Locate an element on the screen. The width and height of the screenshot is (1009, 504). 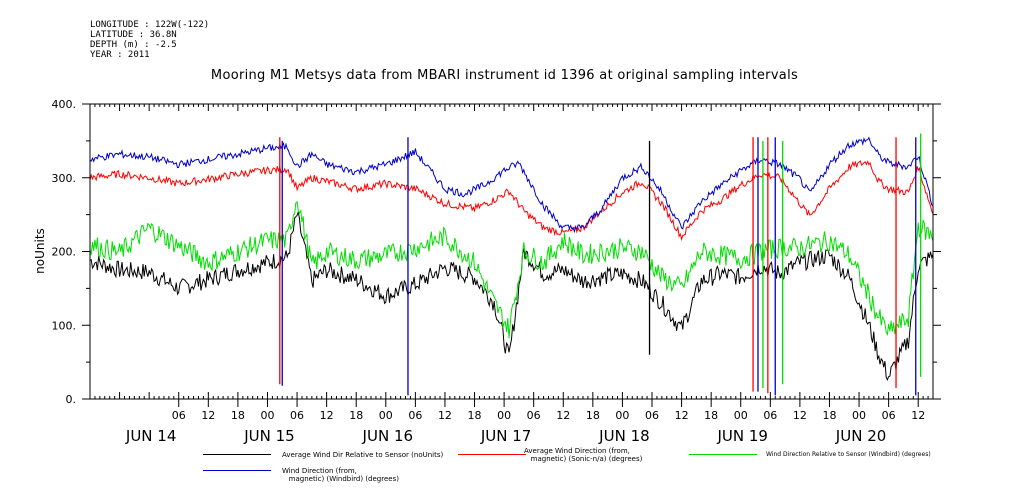
y-tick-label: 300. is located at coordinates (64, 178).